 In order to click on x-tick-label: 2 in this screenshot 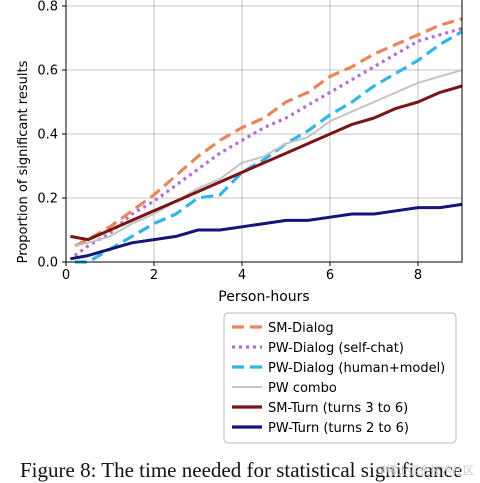, I will do `click(154, 275)`.